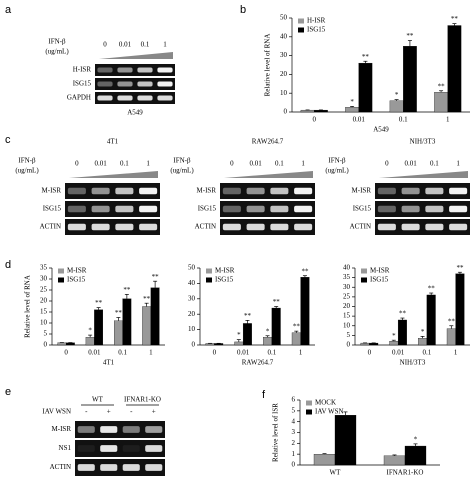 This screenshot has width=474, height=492. What do you see at coordinates (347, 306) in the screenshot?
I see `y-tick-label: 20` at bounding box center [347, 306].